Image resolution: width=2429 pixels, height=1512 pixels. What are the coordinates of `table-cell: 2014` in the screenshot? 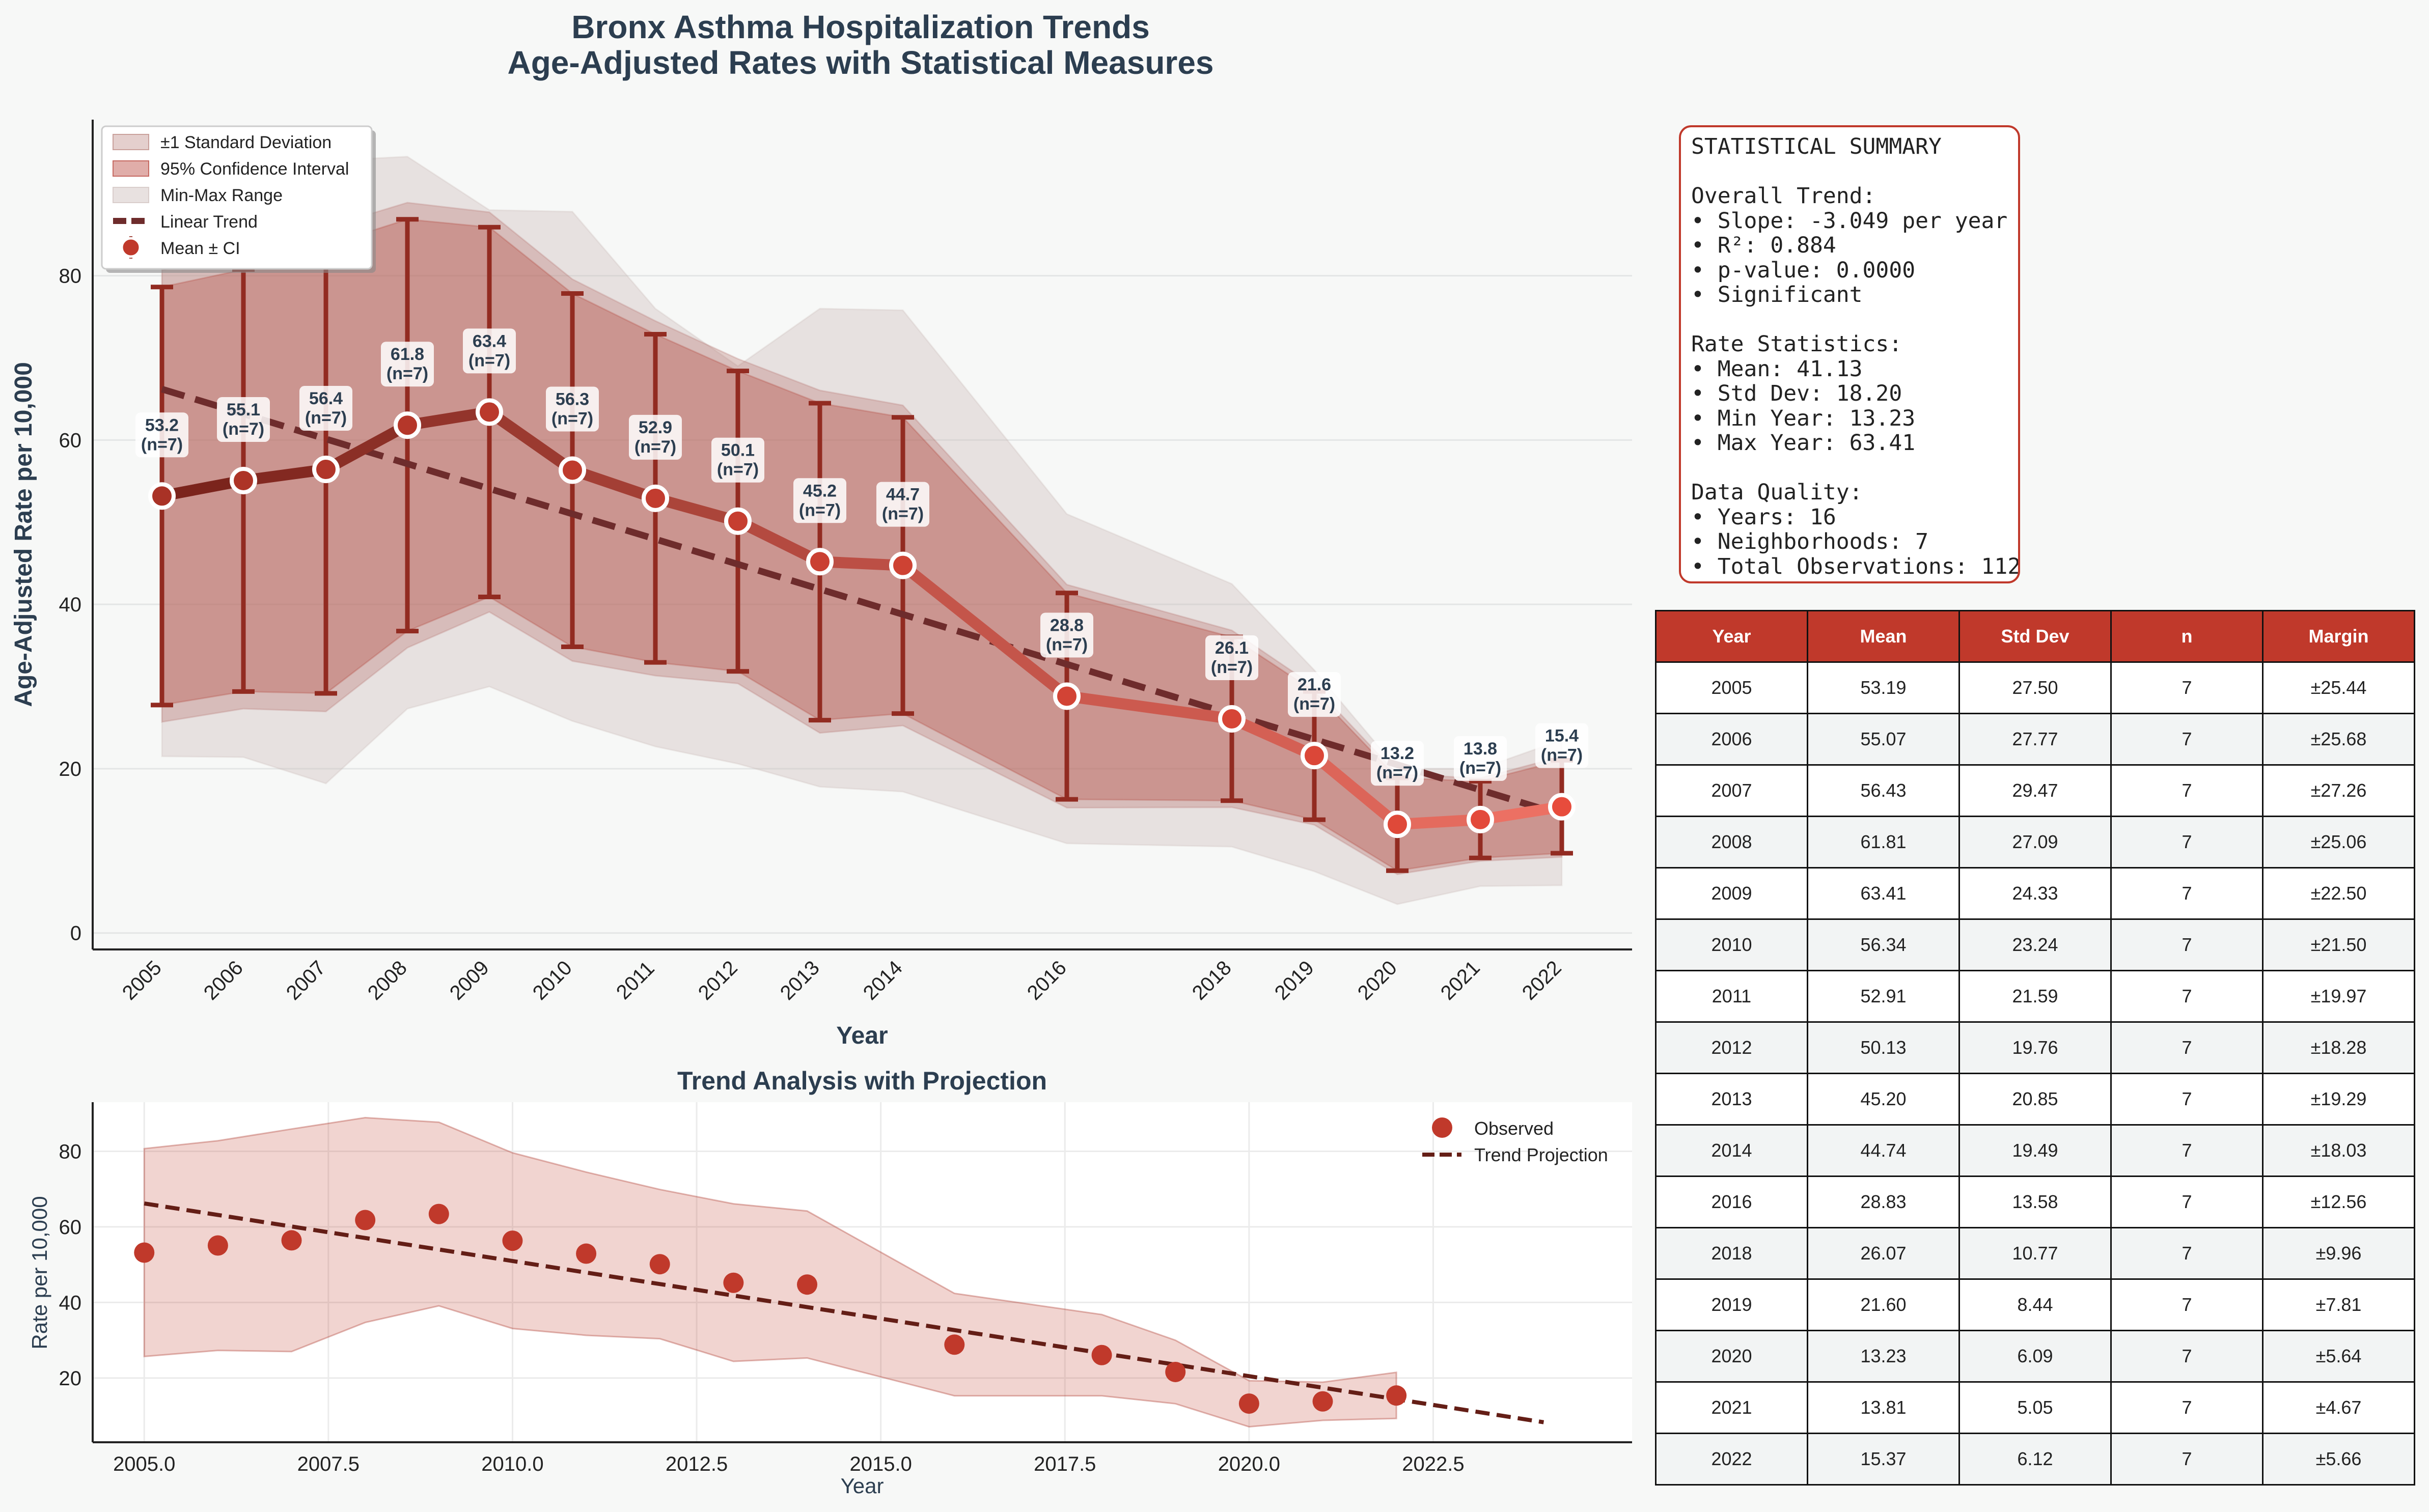 It's located at (1731, 1150).